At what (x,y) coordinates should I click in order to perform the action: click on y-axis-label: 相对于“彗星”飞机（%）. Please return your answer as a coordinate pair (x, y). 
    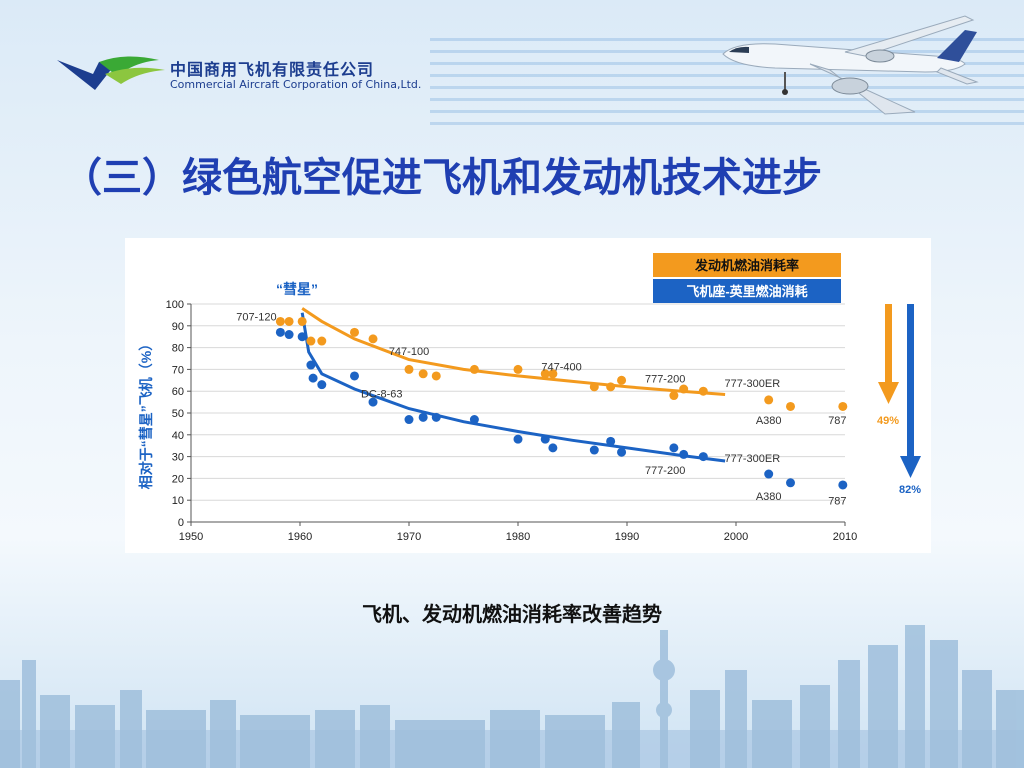
    Looking at the image, I should click on (146, 413).